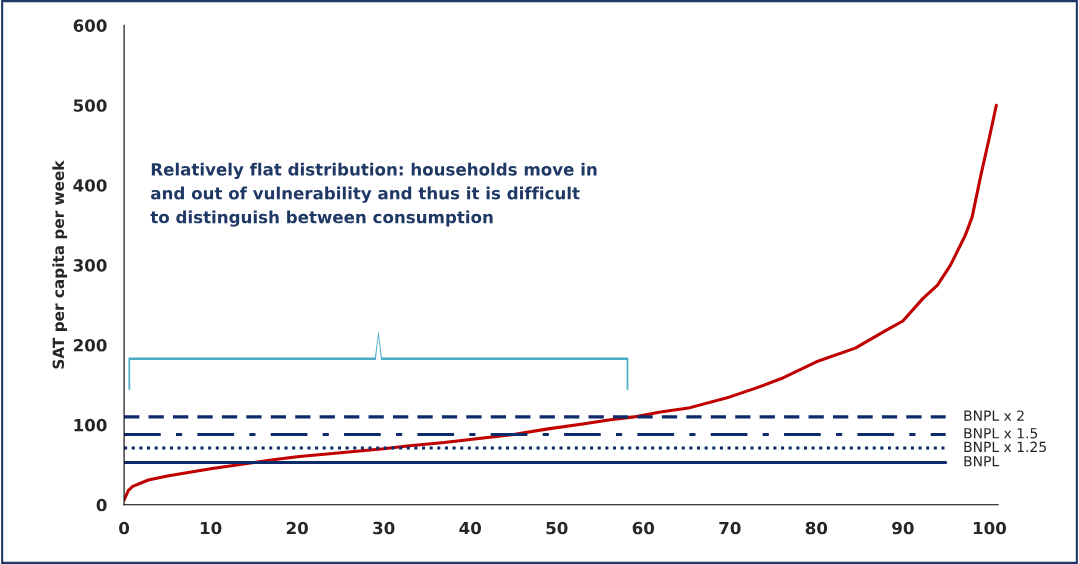  What do you see at coordinates (470, 528) in the screenshot?
I see `x-tick-label: 40` at bounding box center [470, 528].